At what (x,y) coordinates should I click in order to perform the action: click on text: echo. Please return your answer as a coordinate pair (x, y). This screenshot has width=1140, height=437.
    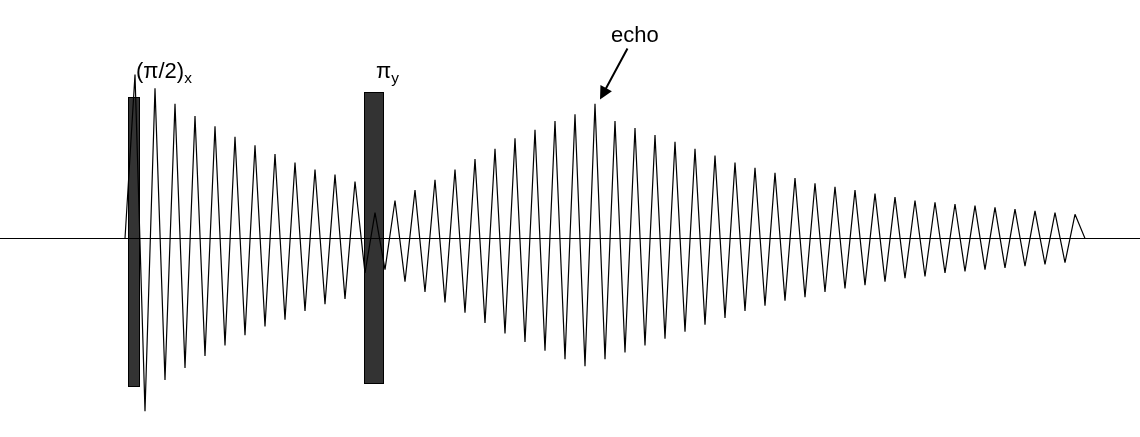
    Looking at the image, I should click on (635, 34).